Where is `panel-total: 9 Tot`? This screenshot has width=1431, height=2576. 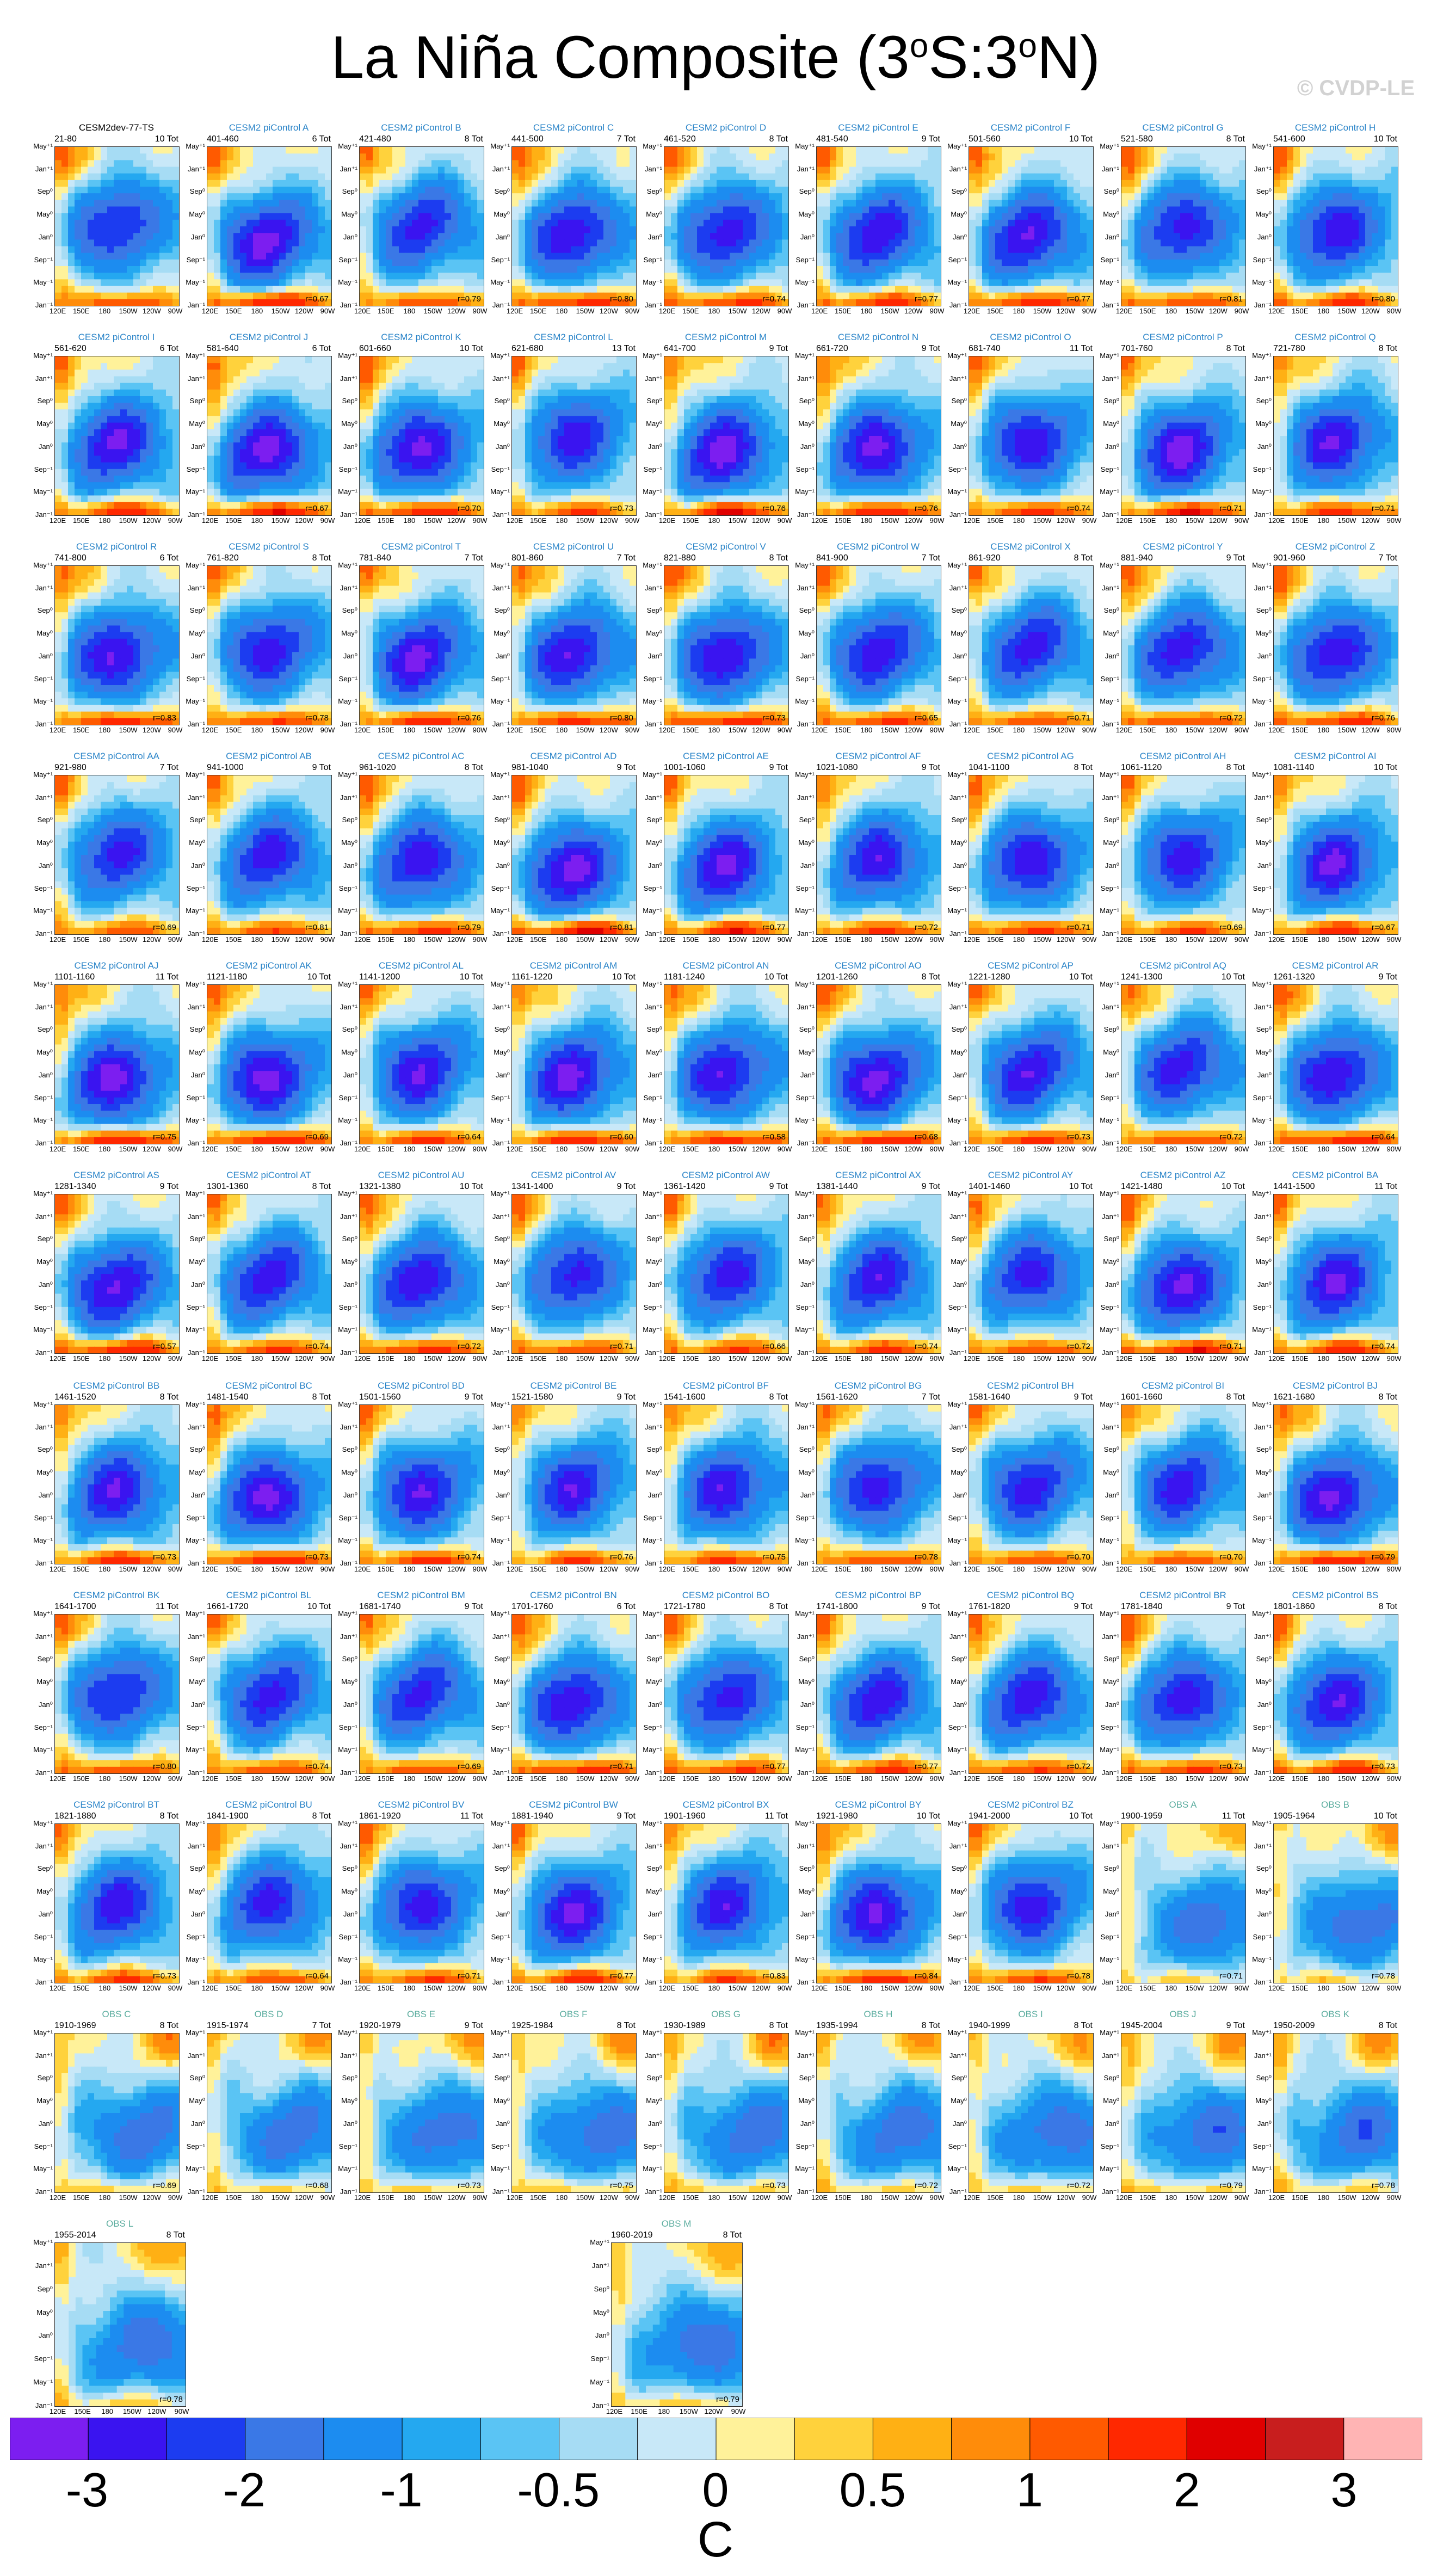 panel-total: 9 Tot is located at coordinates (778, 349).